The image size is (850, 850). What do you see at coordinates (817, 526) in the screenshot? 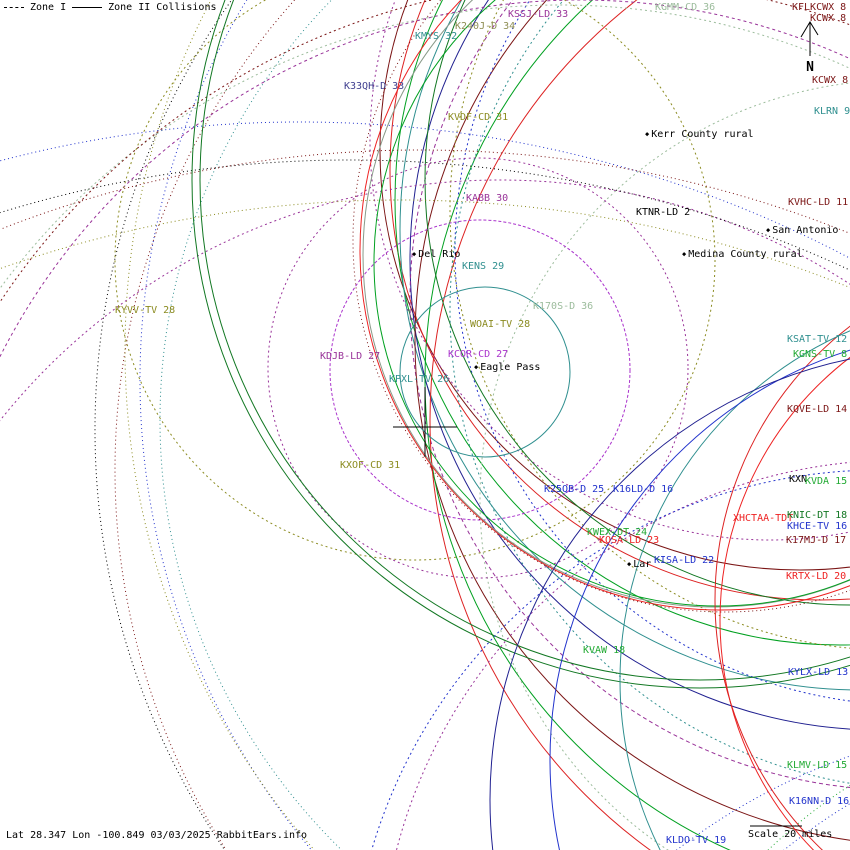
I see `station-label-text: KHCE-TV 16` at bounding box center [817, 526].